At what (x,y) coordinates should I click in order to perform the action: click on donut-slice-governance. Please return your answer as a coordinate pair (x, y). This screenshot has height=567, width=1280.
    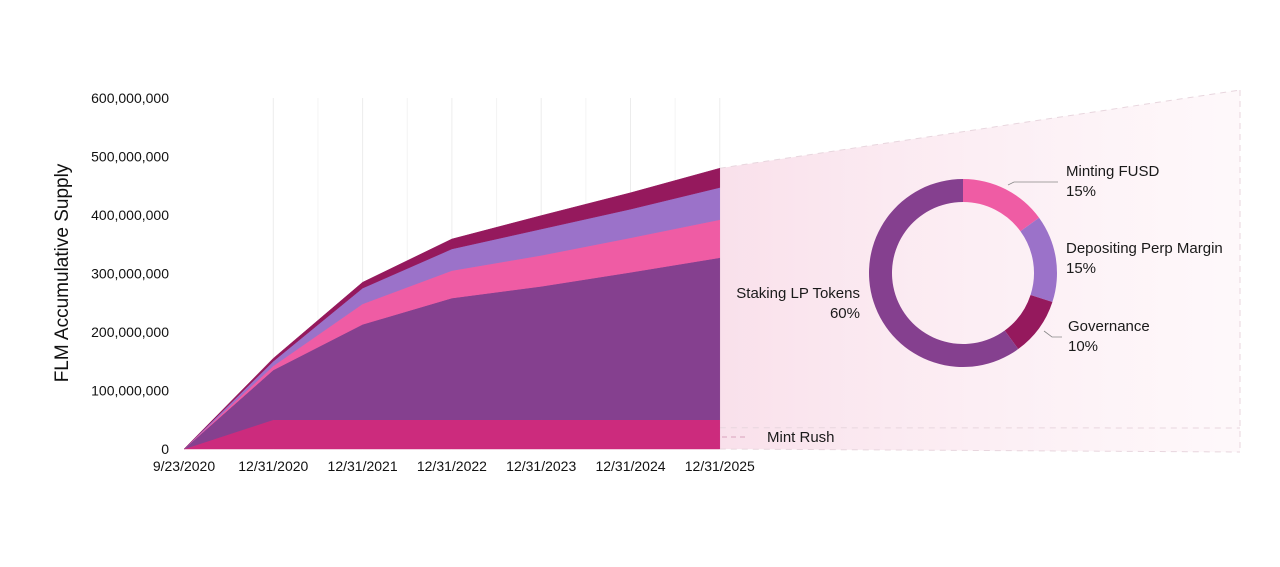
    Looking at the image, I should click on (1028, 322).